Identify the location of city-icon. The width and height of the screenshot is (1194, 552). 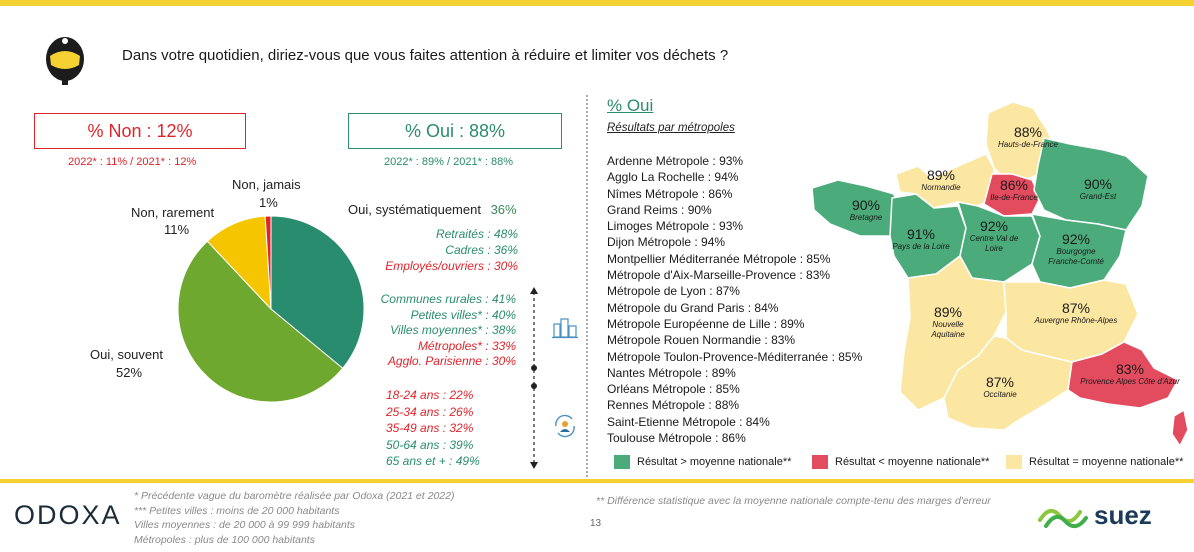
(565, 328).